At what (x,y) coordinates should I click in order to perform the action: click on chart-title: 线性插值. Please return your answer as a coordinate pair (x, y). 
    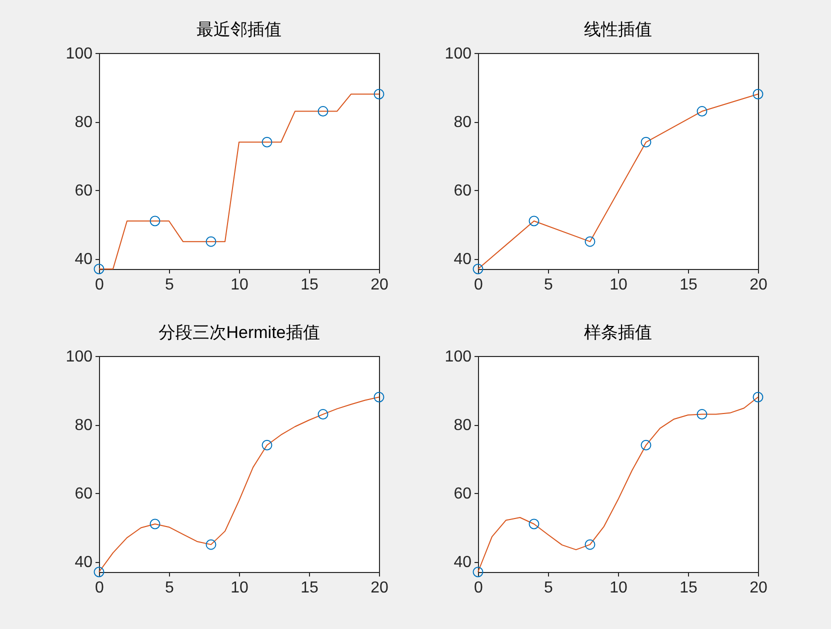
    Looking at the image, I should click on (618, 29).